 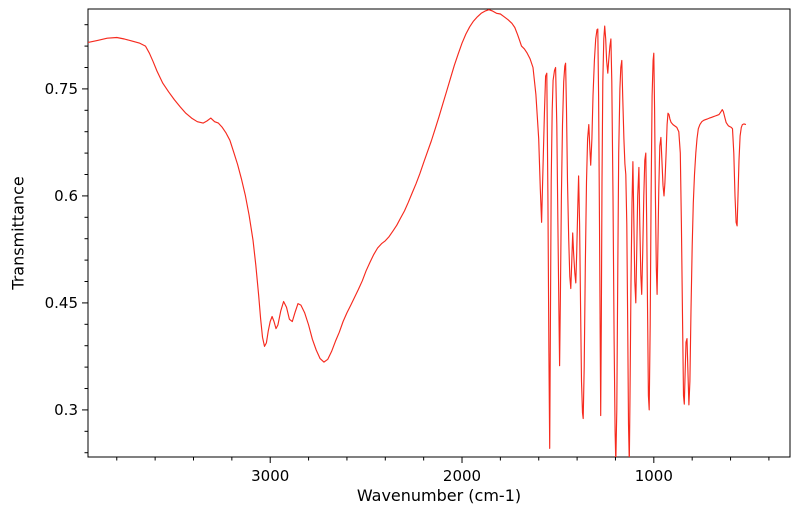 I want to click on y-tick-label: 0.75, so click(x=61, y=89).